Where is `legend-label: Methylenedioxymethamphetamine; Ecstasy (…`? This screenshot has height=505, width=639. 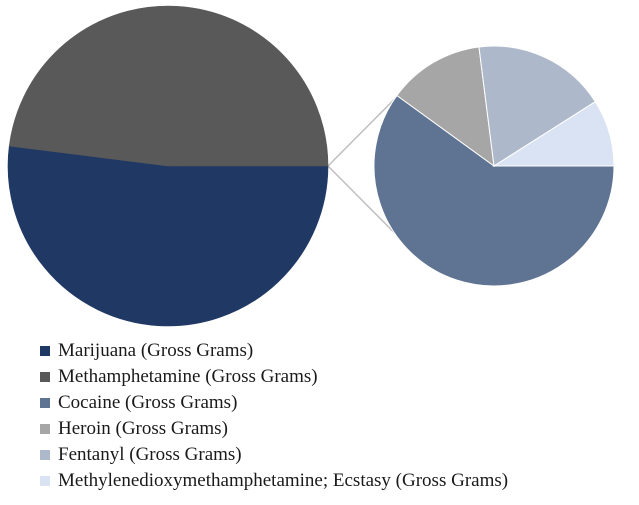 legend-label: Methylenedioxymethamphetamine; Ecstasy (… is located at coordinates (283, 480).